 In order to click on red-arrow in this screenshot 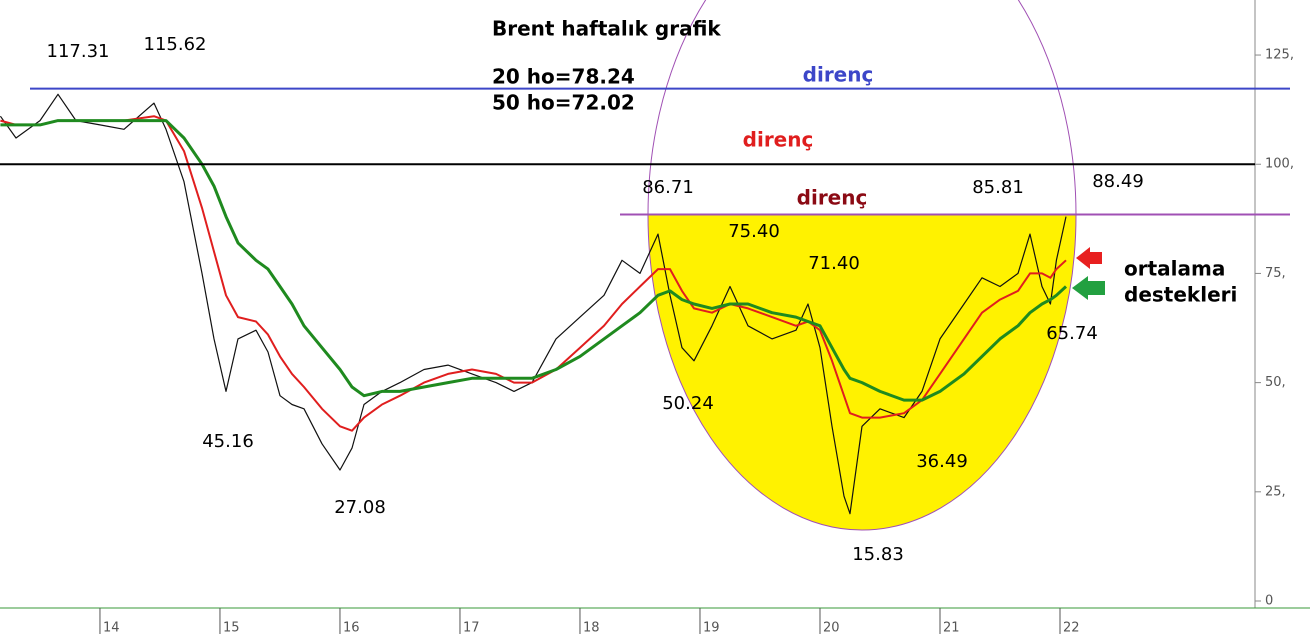, I will do `click(1089, 258)`.